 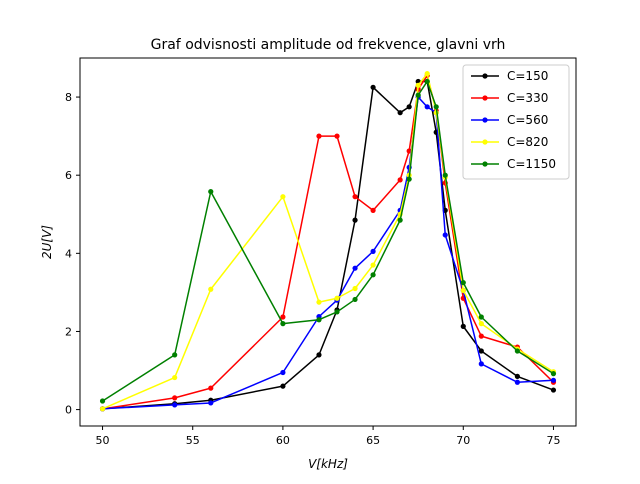 What do you see at coordinates (553, 440) in the screenshot?
I see `x-tick-label: 75` at bounding box center [553, 440].